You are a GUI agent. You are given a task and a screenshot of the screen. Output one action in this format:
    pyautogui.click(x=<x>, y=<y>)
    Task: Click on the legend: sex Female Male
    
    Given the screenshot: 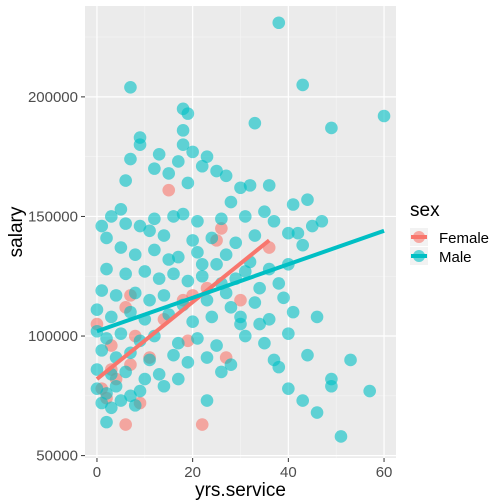 What is the action you would take?
    pyautogui.click(x=449, y=233)
    